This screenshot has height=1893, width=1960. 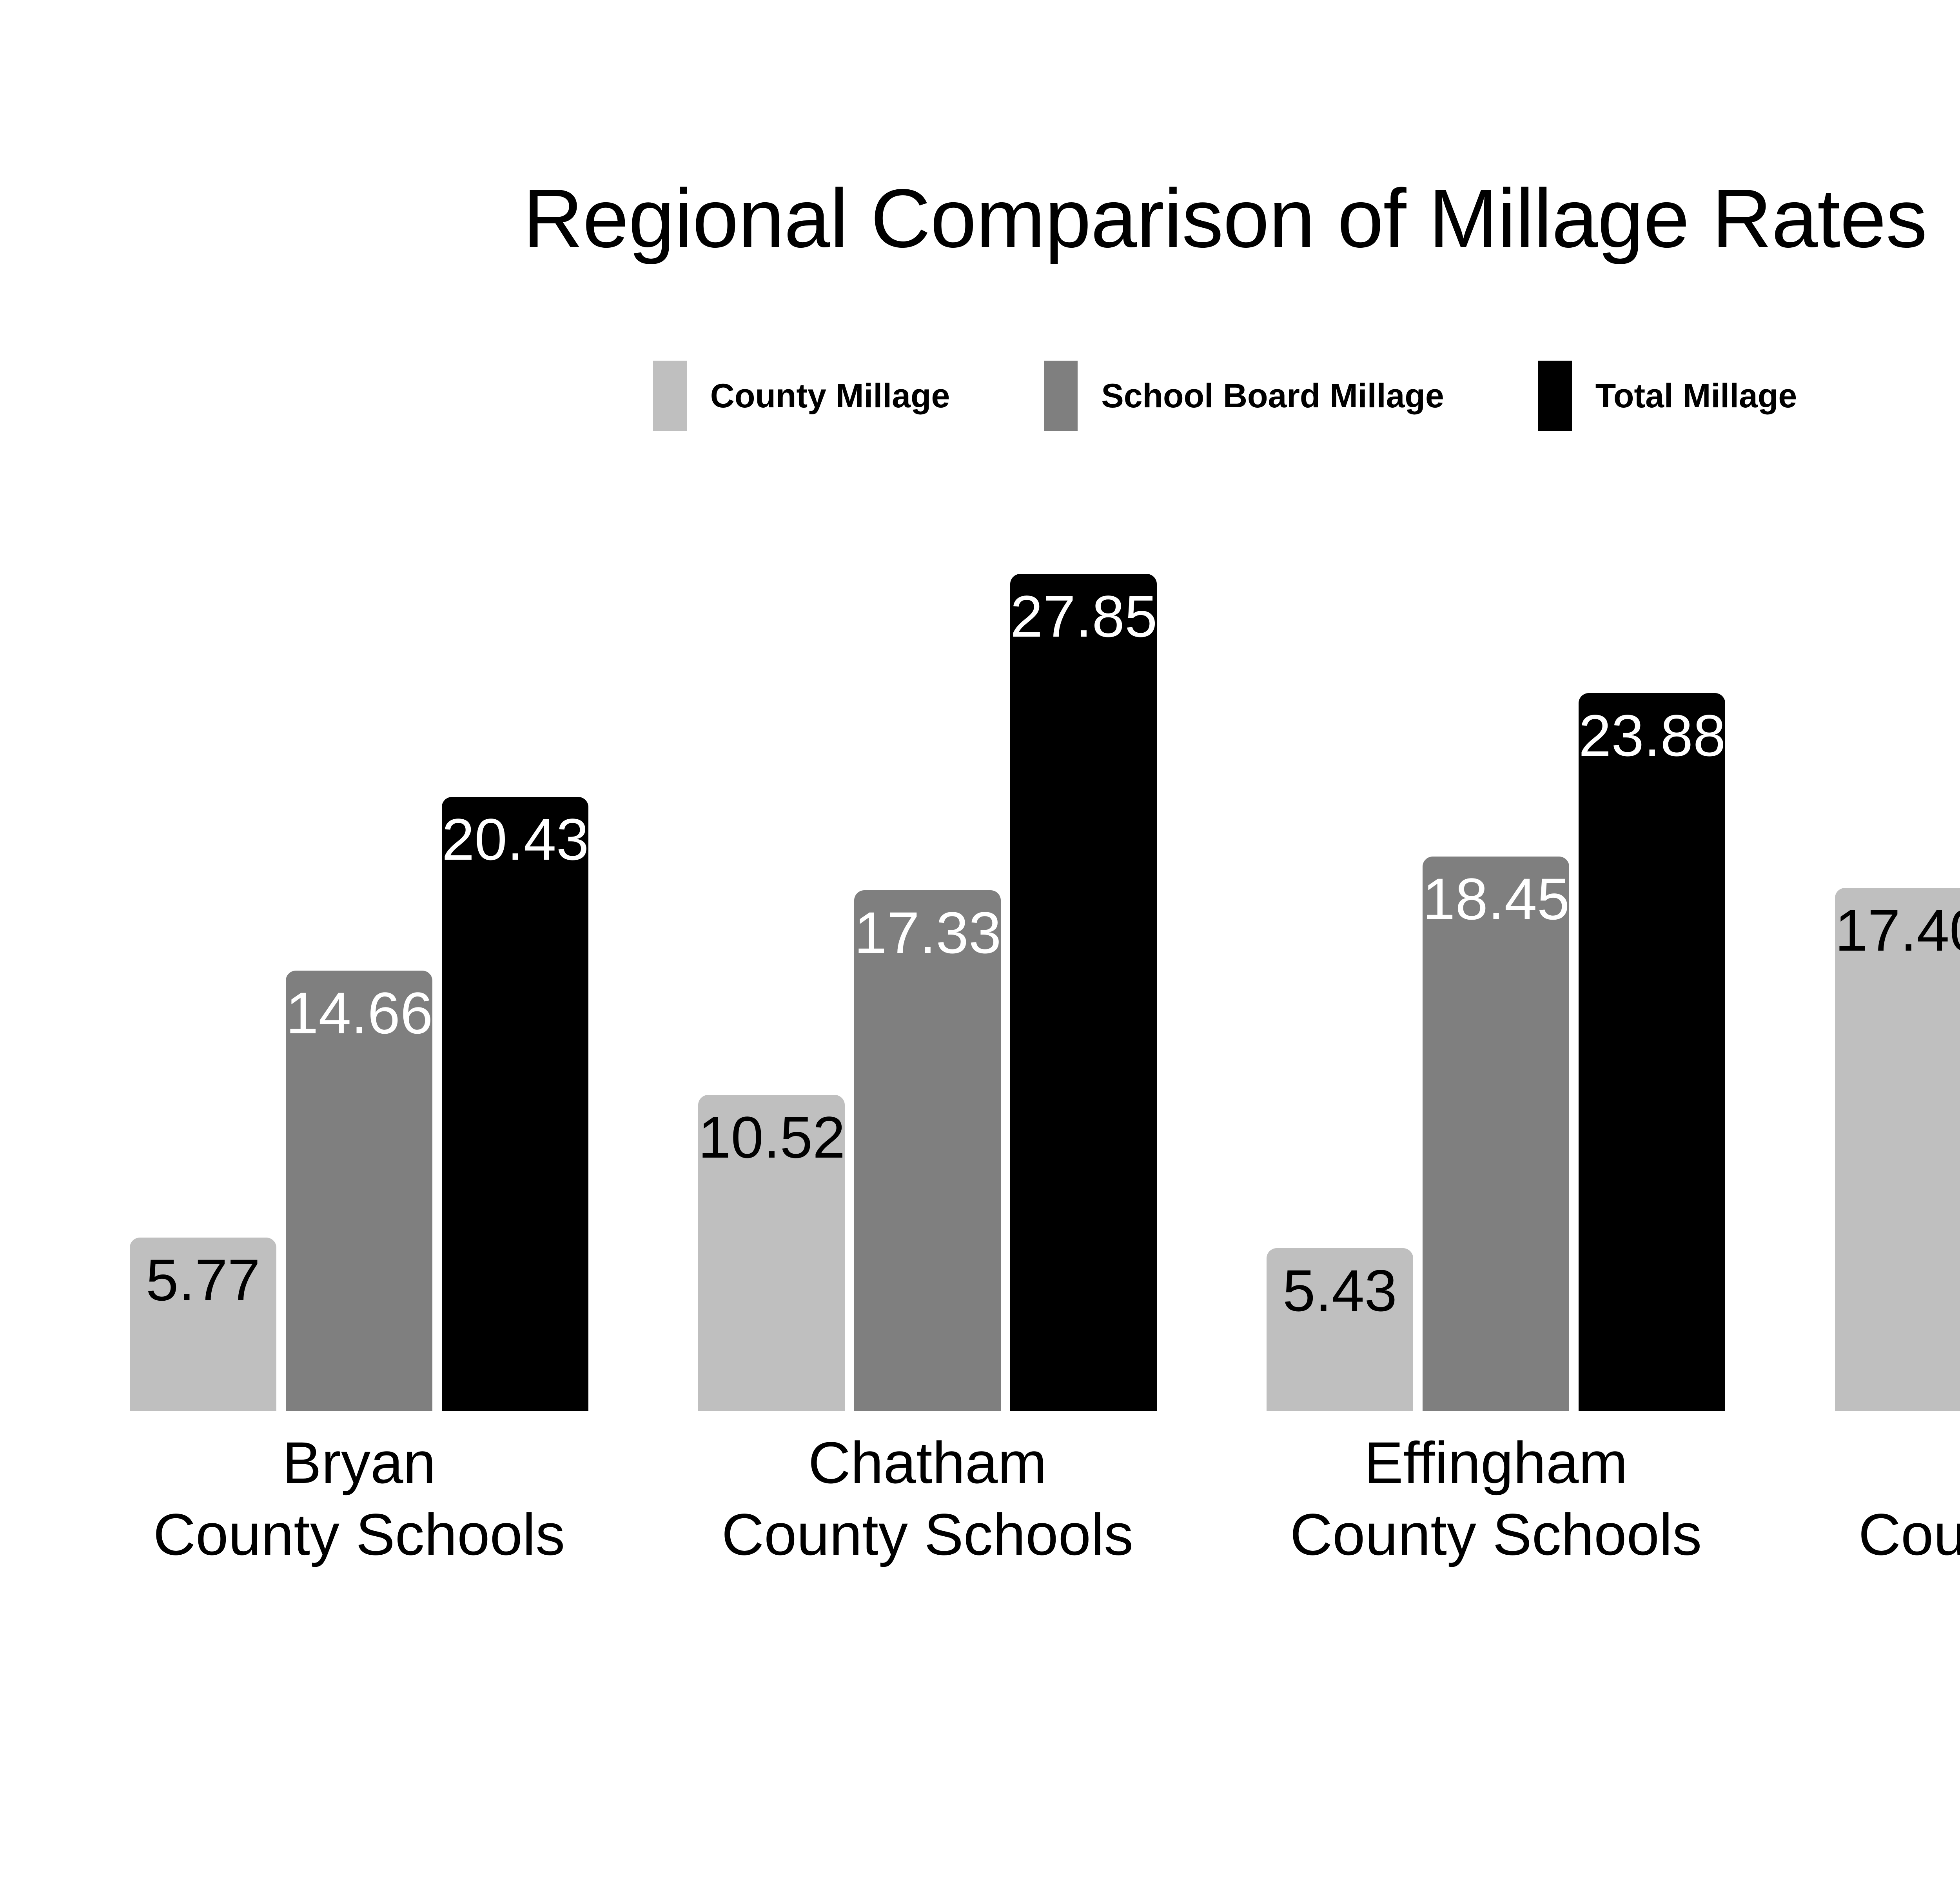 What do you see at coordinates (1272, 396) in the screenshot?
I see `legend-label-school-board-millage: School Board Millage` at bounding box center [1272, 396].